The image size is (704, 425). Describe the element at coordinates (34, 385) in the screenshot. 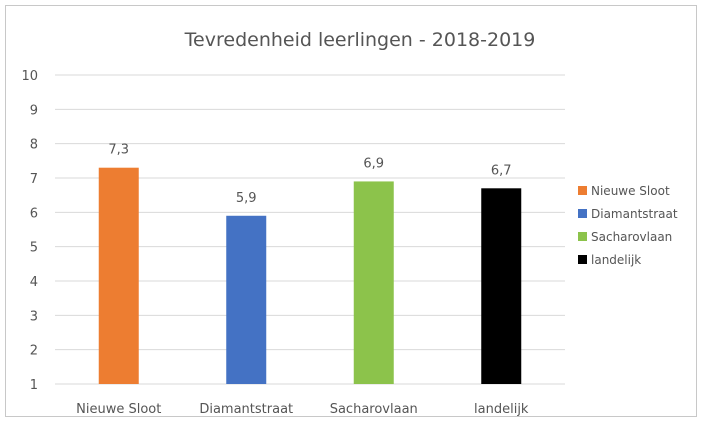

I see `y-tick-label: 1` at that location.